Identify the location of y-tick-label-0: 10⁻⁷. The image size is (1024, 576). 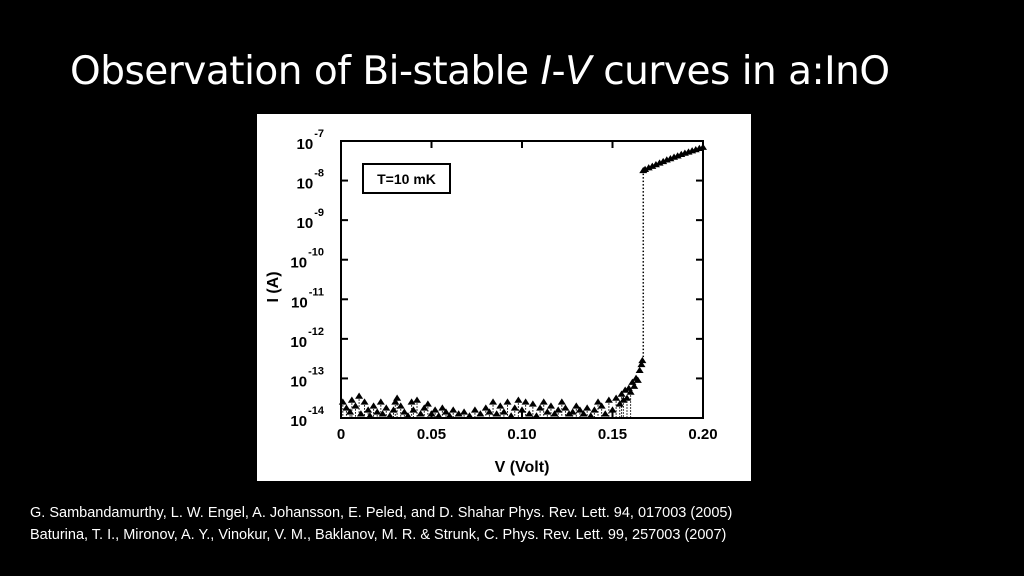
(310, 140).